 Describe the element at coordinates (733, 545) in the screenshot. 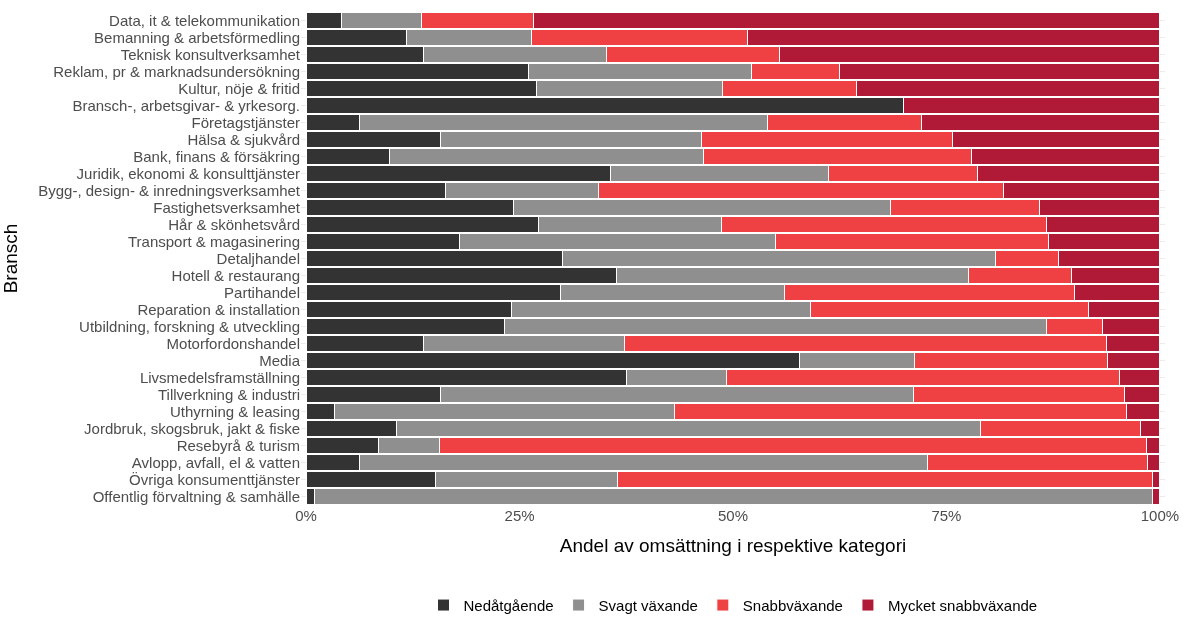

I see `x-axis-title: Andel av omsättning i respektive kategori` at that location.